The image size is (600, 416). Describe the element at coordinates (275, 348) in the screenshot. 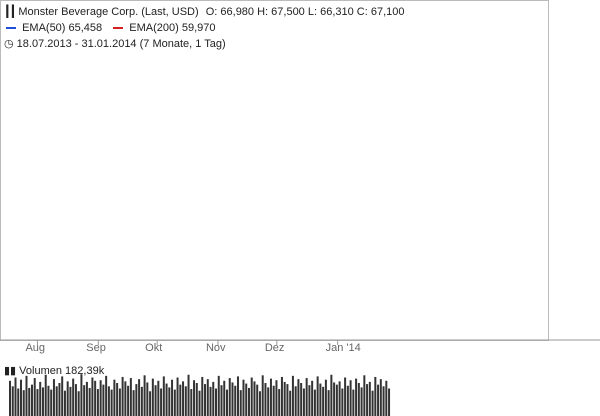

I see `x-tick-label: Dez` at that location.